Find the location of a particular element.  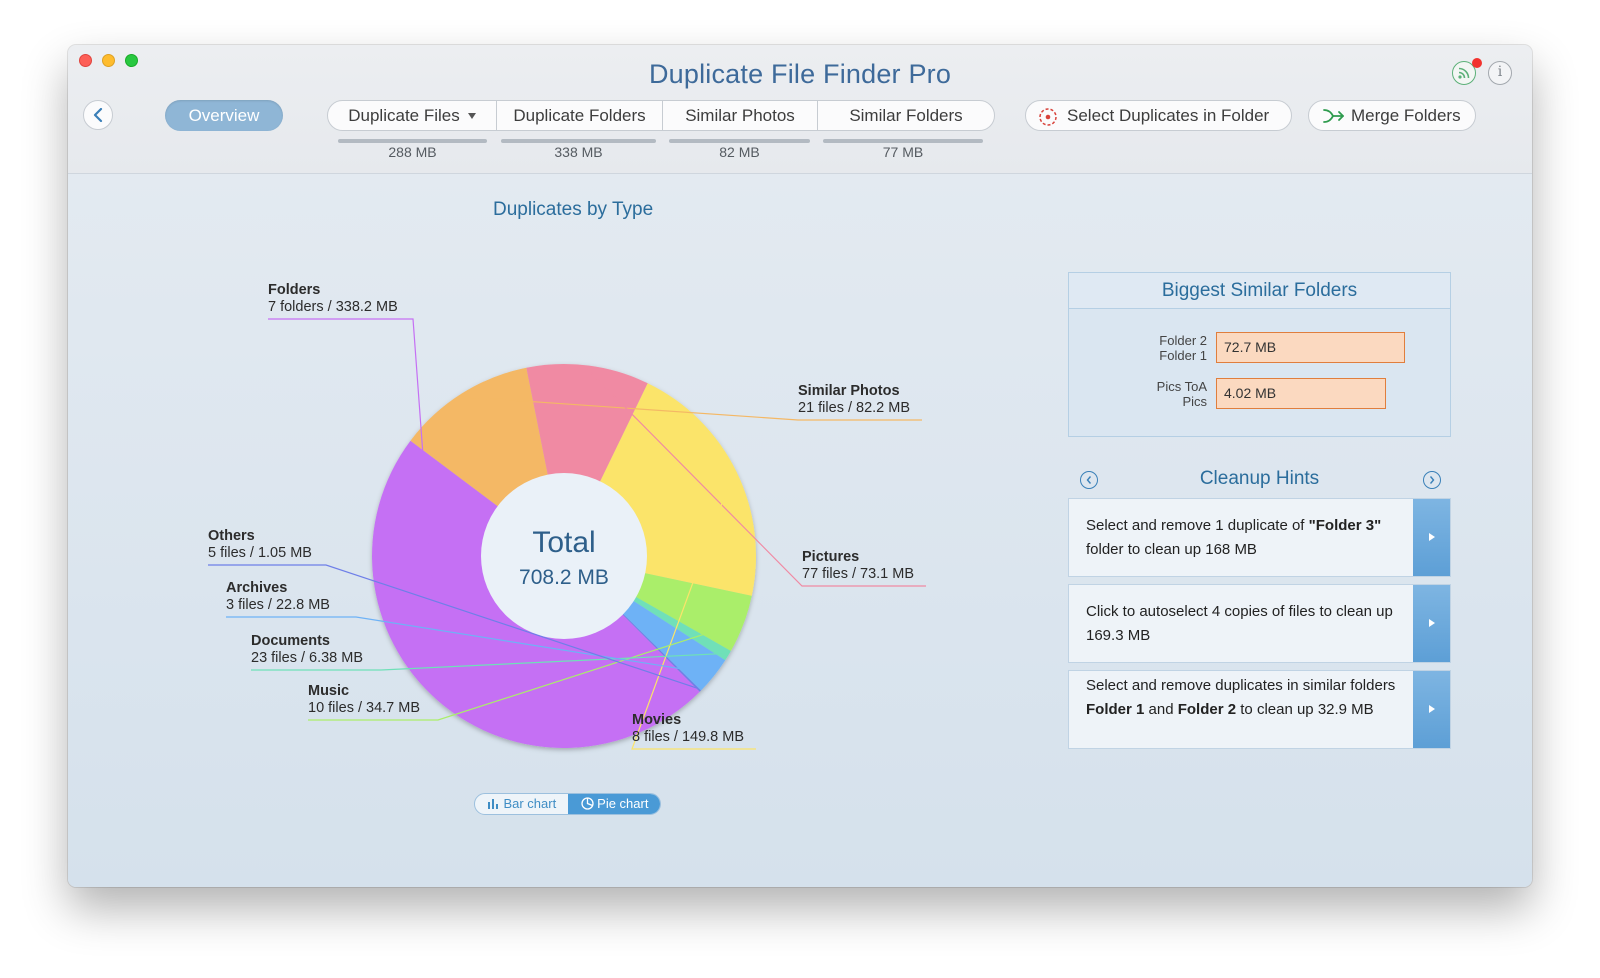

pie-callout-documents: Documents 23 files / 6.38 MB is located at coordinates (307, 650).